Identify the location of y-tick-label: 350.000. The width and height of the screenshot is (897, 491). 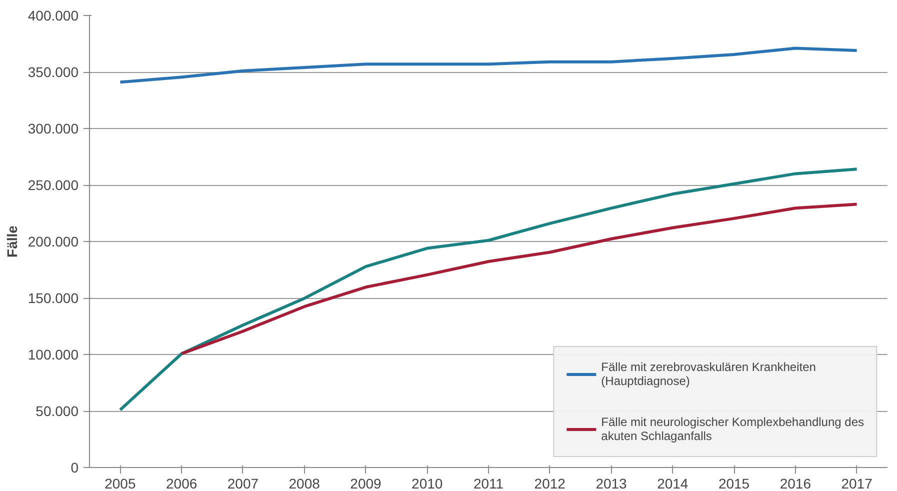
(53, 72).